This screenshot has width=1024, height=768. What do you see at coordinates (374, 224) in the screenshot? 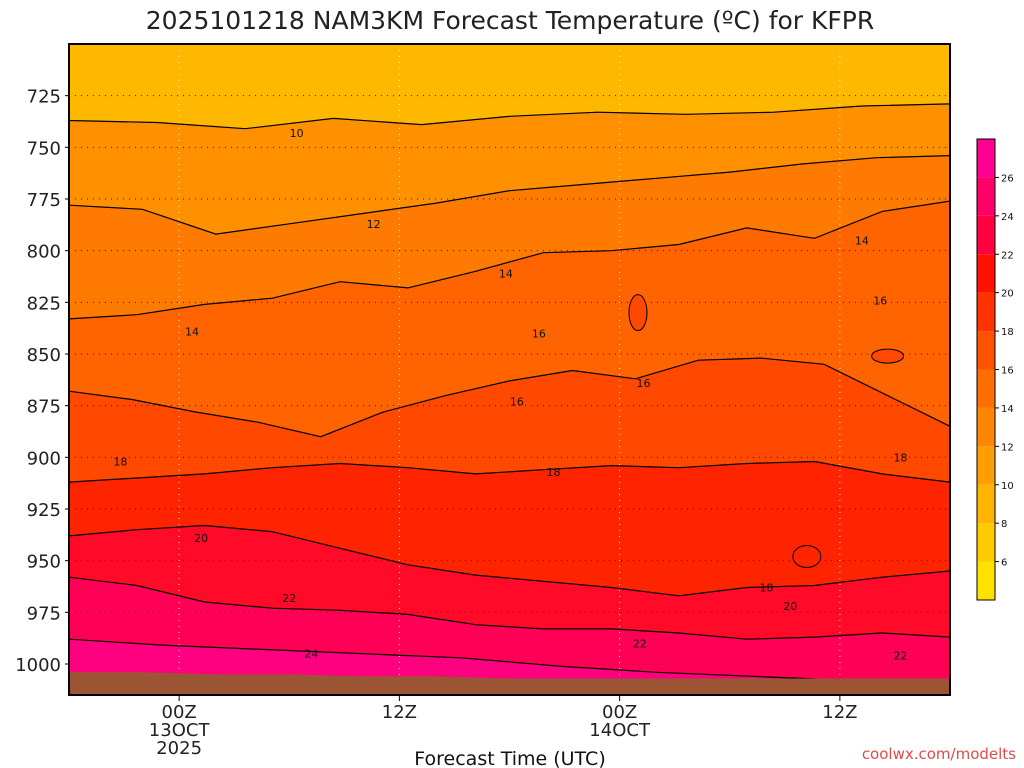
I see `contour-label: 12` at bounding box center [374, 224].